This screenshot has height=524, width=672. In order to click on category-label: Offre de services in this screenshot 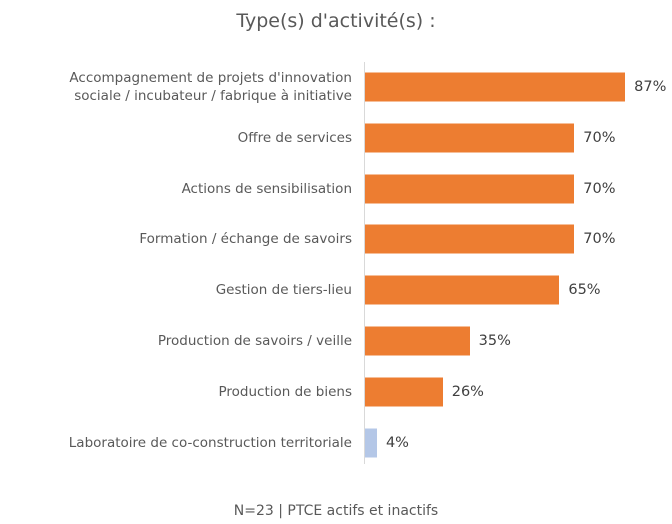, I will do `click(294, 137)`.